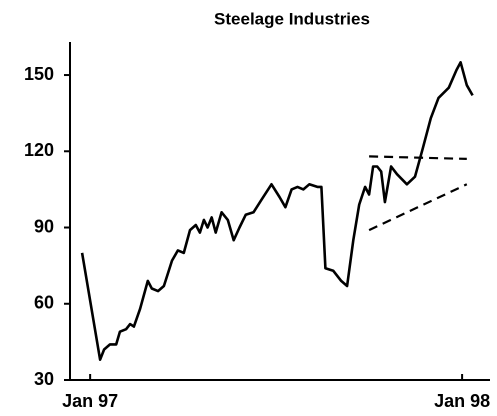 The height and width of the screenshot is (416, 497). I want to click on x-tick-label: Jan 97, so click(90, 401).